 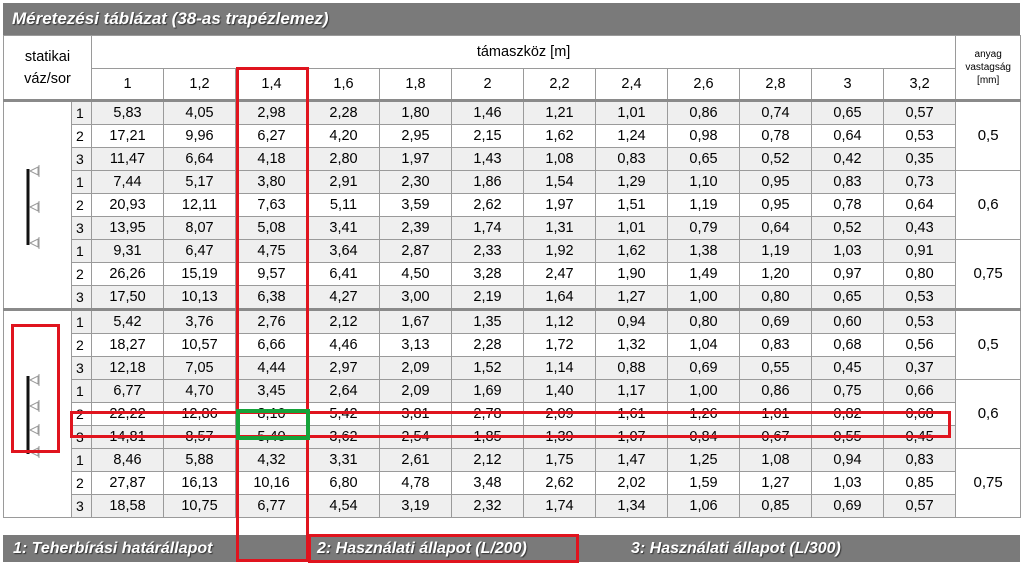 I want to click on value-cell: 1,01, so click(x=775, y=414).